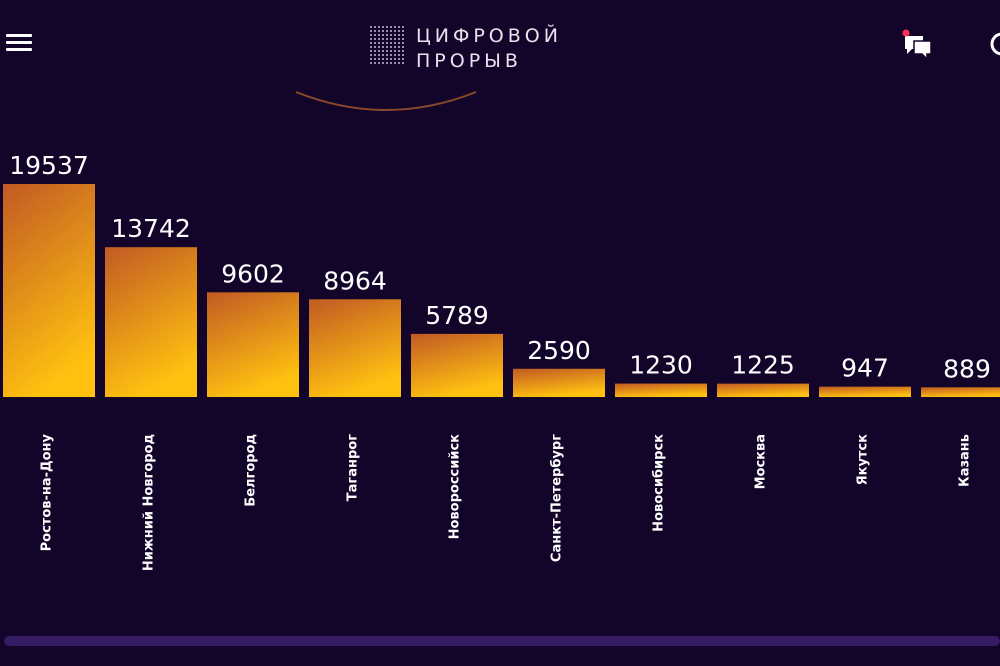  I want to click on category-label: Санкт-Петербург, so click(557, 498).